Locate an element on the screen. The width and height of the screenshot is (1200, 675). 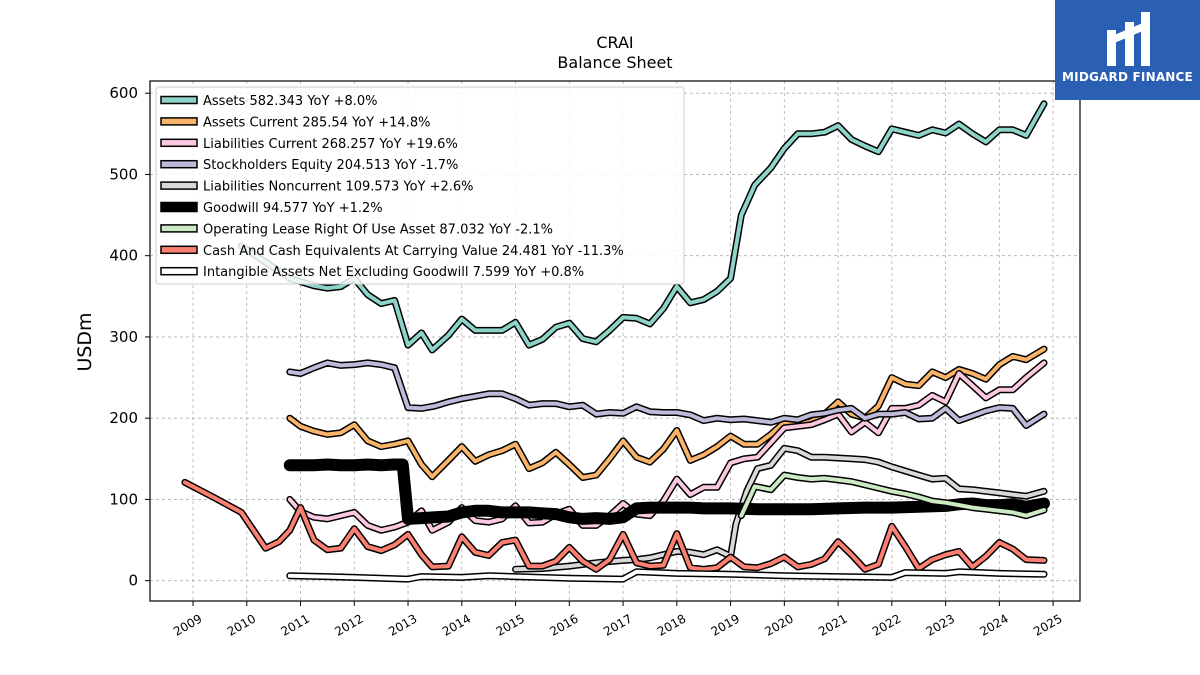
y-tick-label: 100 is located at coordinates (123, 499).